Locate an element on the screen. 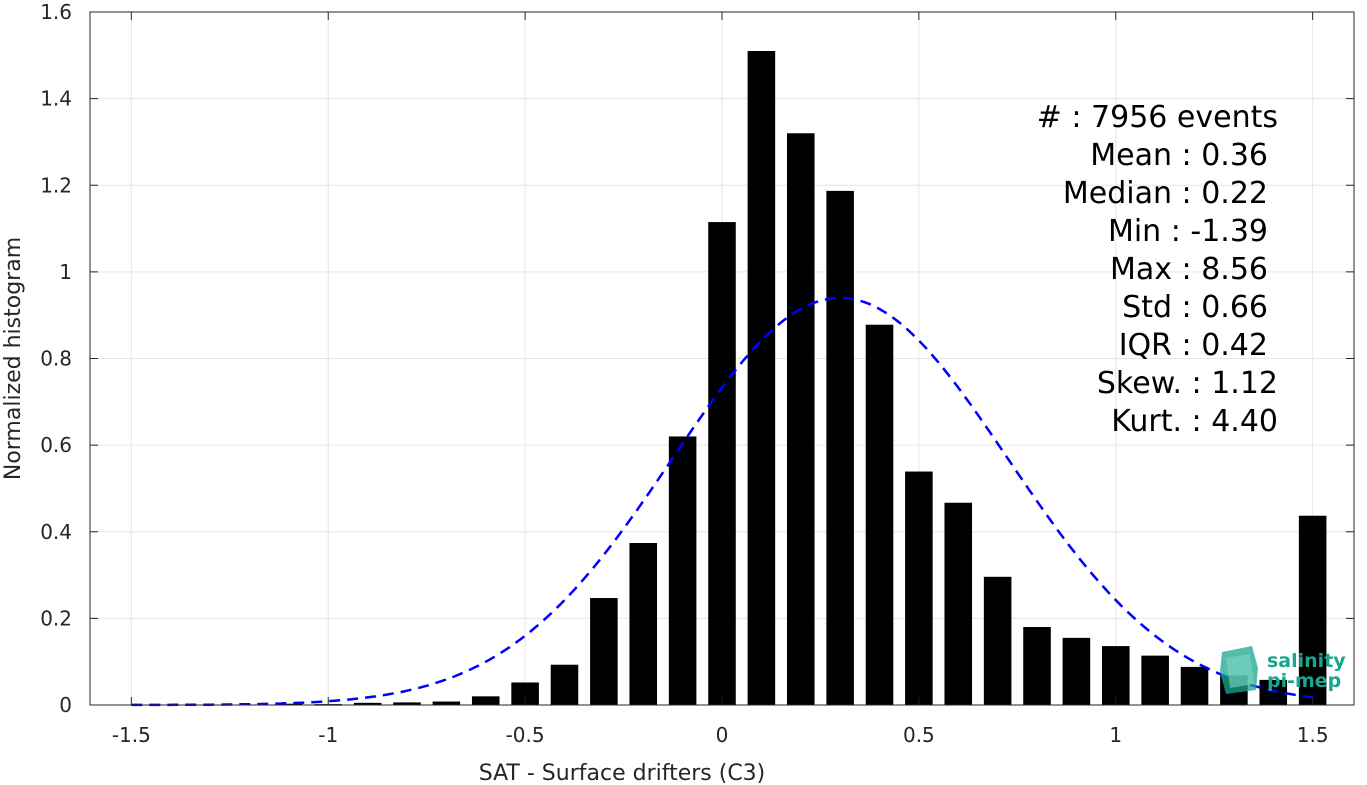  y-tick-label: 1.2 is located at coordinates (56, 185).